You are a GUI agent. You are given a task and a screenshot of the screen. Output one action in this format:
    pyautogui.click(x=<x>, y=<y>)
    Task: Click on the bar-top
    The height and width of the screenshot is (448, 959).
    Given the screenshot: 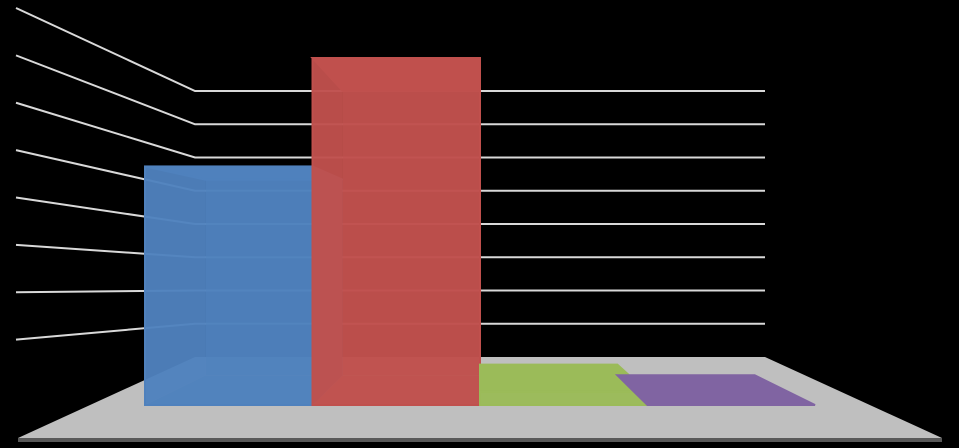 What is the action you would take?
    pyautogui.click(x=715, y=390)
    